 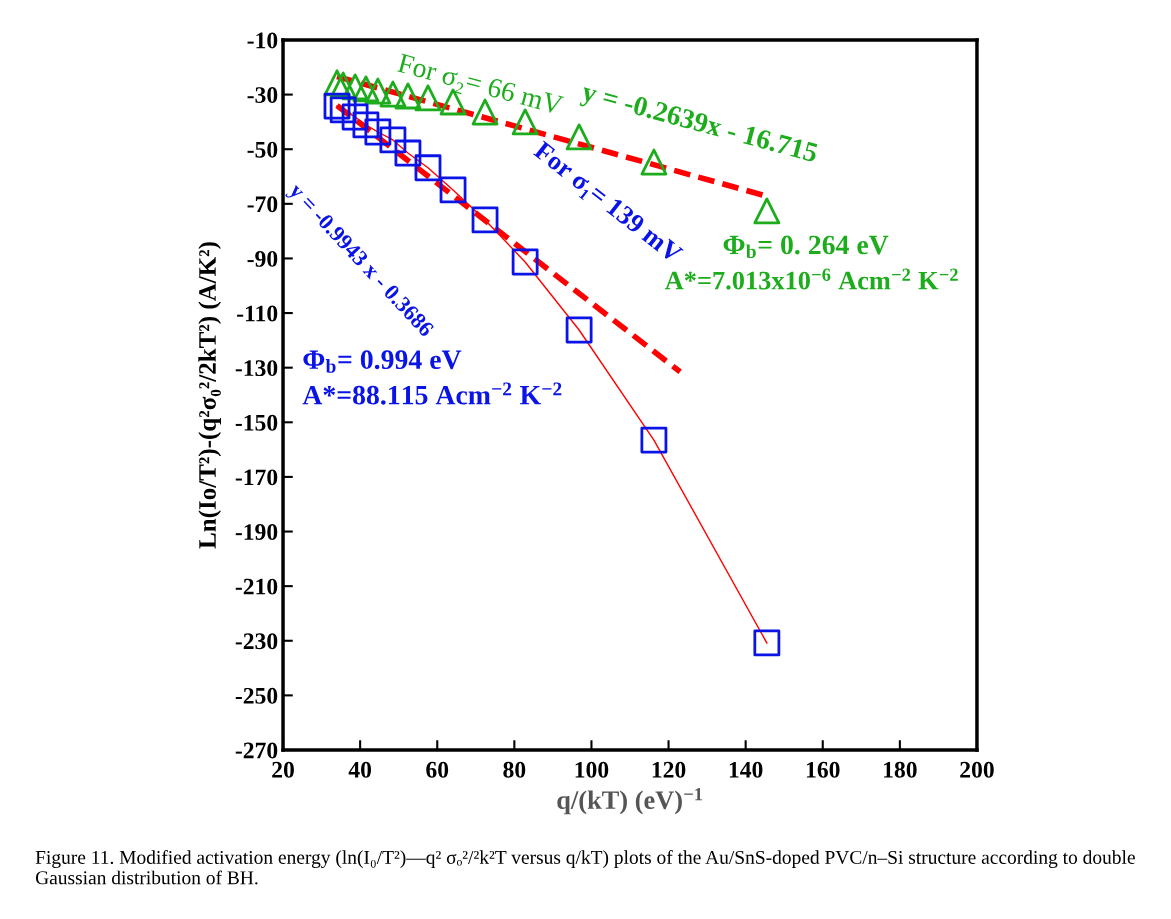 What do you see at coordinates (257, 313) in the screenshot?
I see `y-tick-label: -110` at bounding box center [257, 313].